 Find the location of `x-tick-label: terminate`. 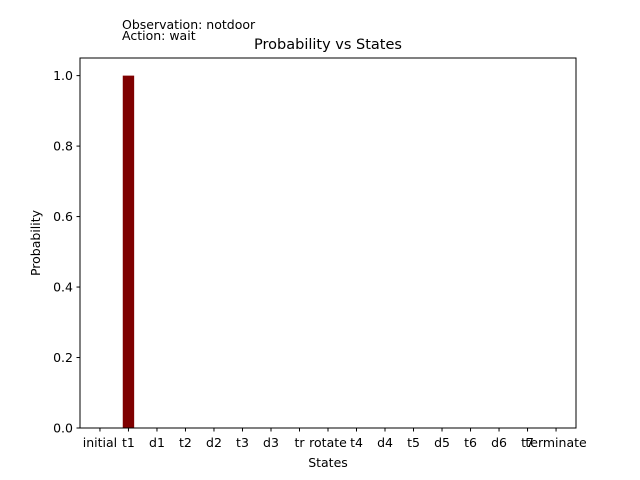

x-tick-label: terminate is located at coordinates (556, 442).